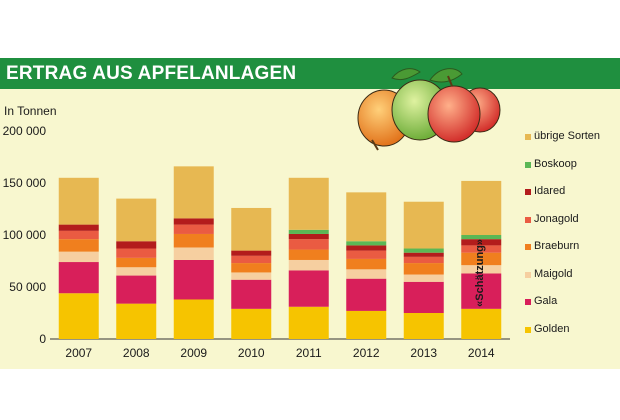  I want to click on legend-item: Golden, so click(547, 328).